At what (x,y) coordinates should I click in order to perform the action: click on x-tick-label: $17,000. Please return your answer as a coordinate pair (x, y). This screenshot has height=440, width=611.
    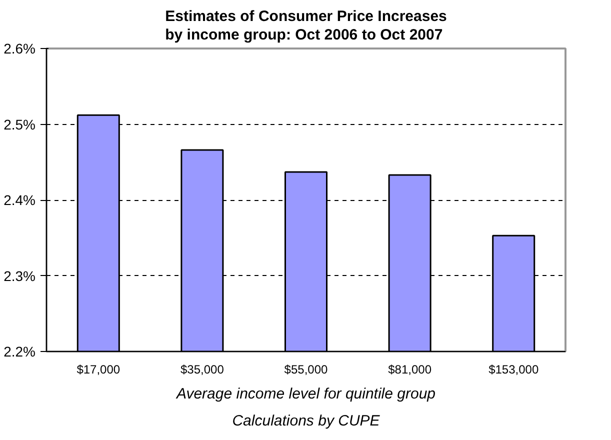
    Looking at the image, I should click on (98, 369).